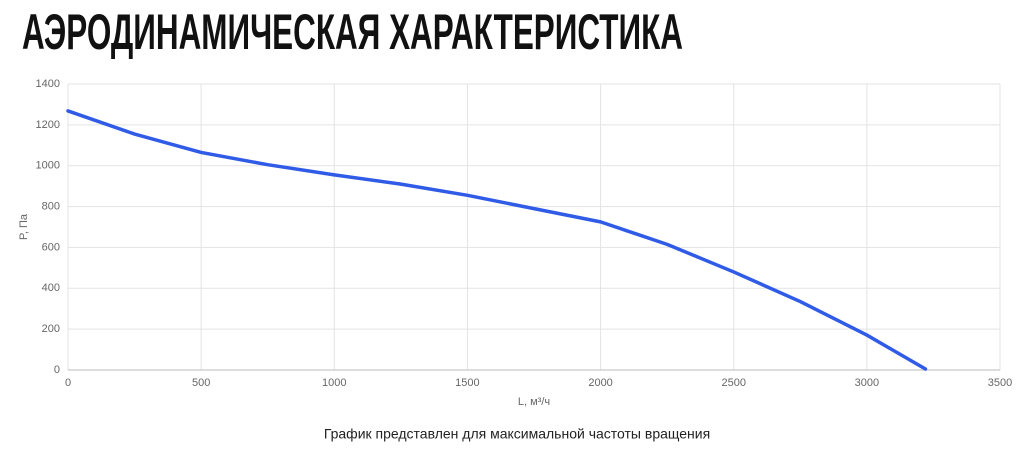  I want to click on y-tick-label: 1400, so click(48, 84).